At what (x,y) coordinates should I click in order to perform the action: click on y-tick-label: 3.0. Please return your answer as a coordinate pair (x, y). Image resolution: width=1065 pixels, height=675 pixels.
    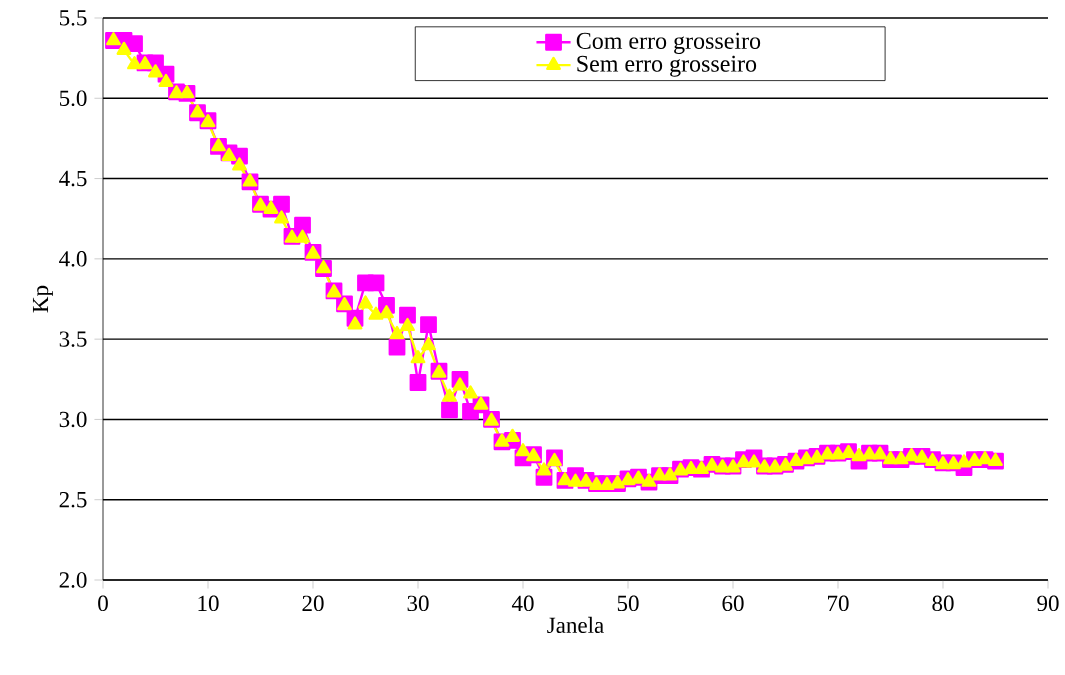
    Looking at the image, I should click on (73, 419).